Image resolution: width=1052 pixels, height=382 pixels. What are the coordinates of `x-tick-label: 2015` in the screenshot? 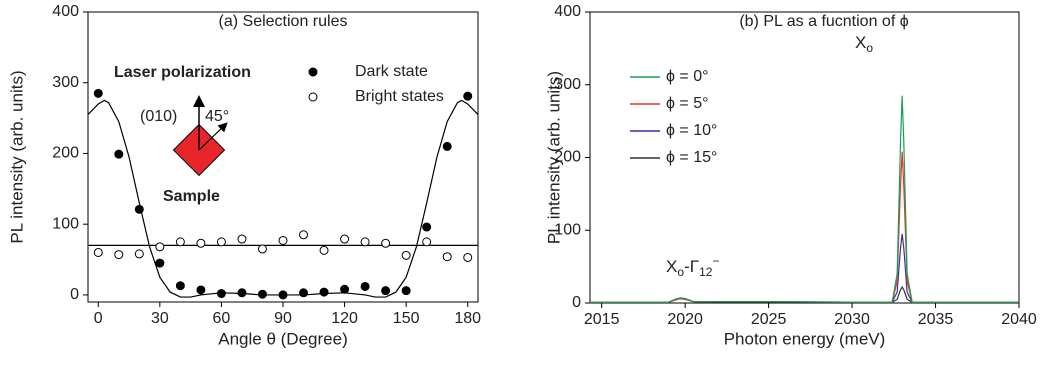 It's located at (602, 319).